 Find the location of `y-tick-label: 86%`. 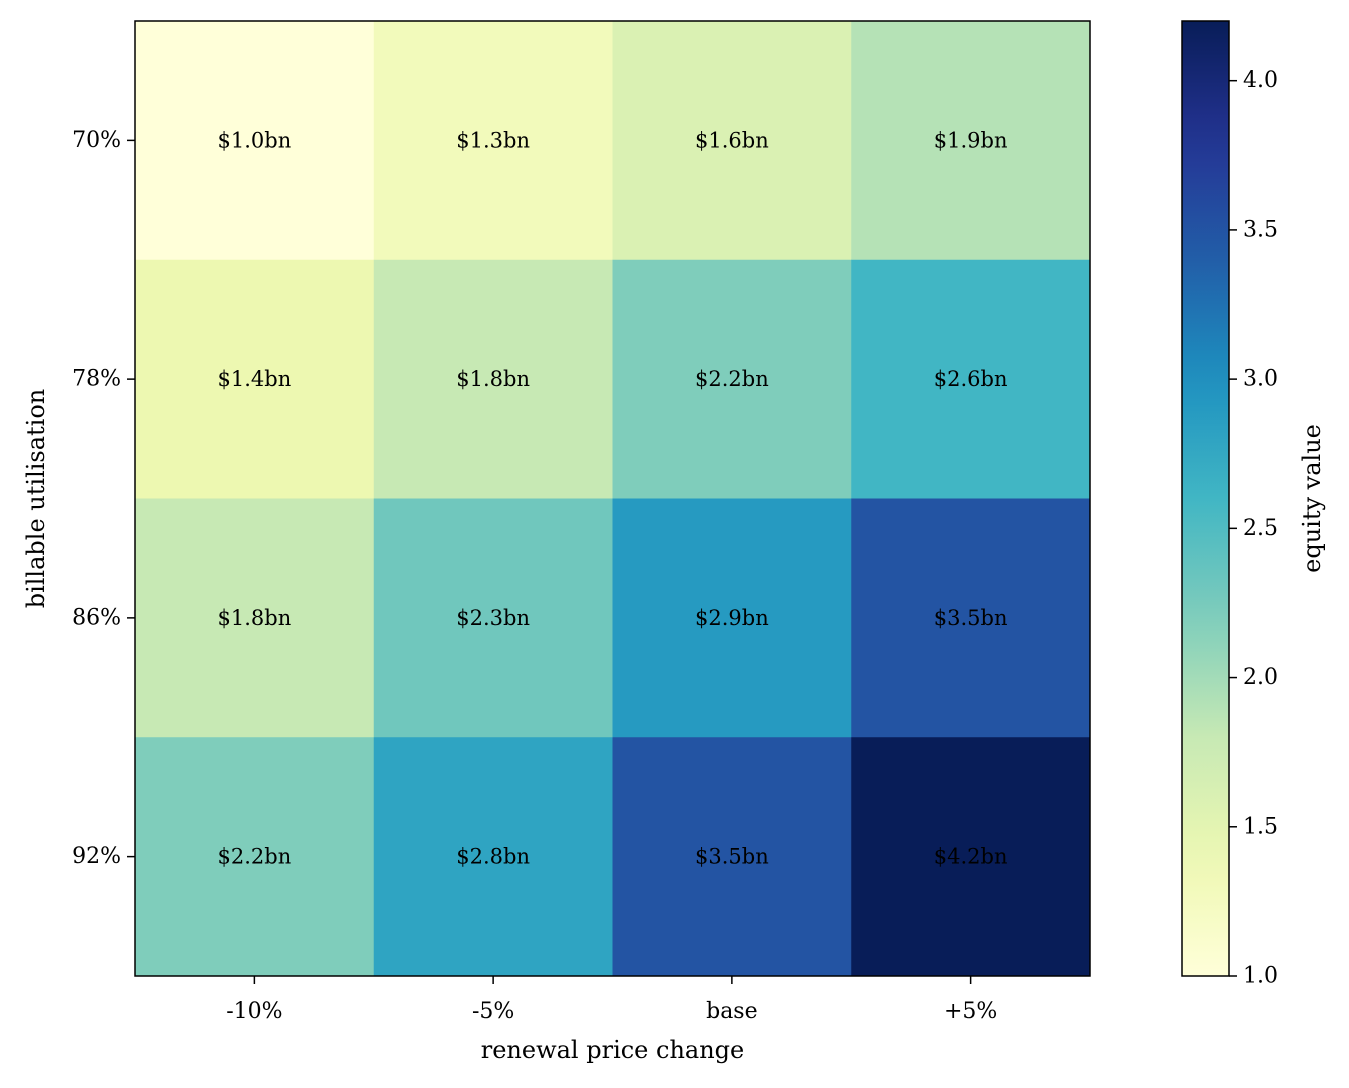

y-tick-label: 86% is located at coordinates (96, 617).